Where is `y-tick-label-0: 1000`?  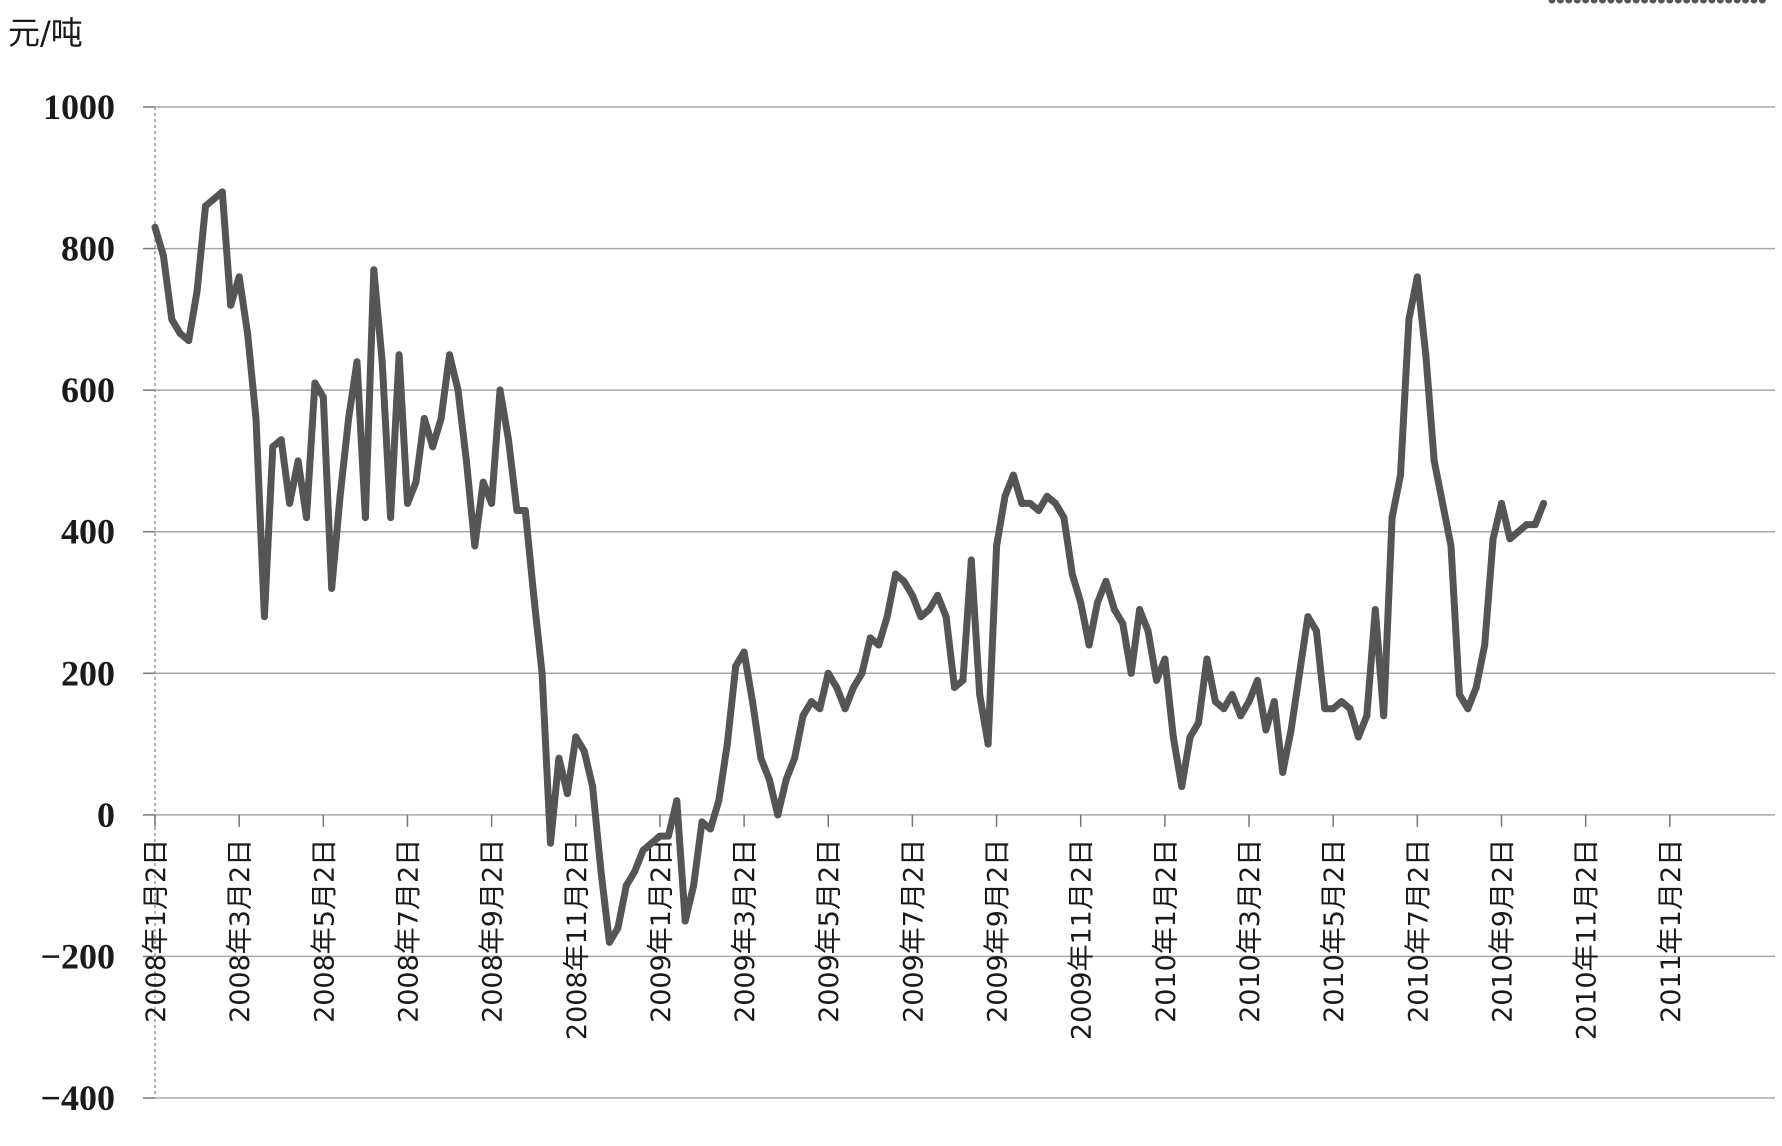 y-tick-label-0: 1000 is located at coordinates (79, 107).